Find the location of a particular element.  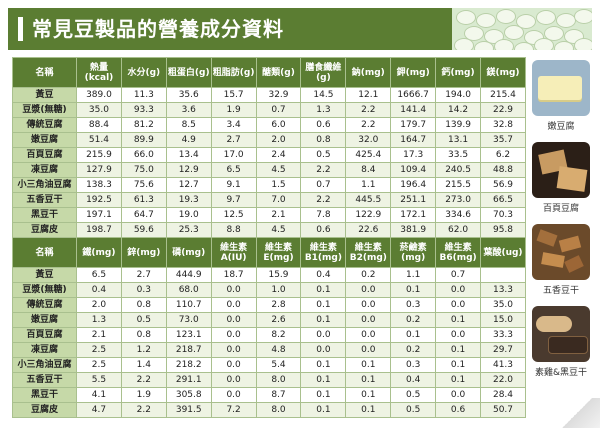

sidebar-label: 五香豆干 is located at coordinates (560, 291).